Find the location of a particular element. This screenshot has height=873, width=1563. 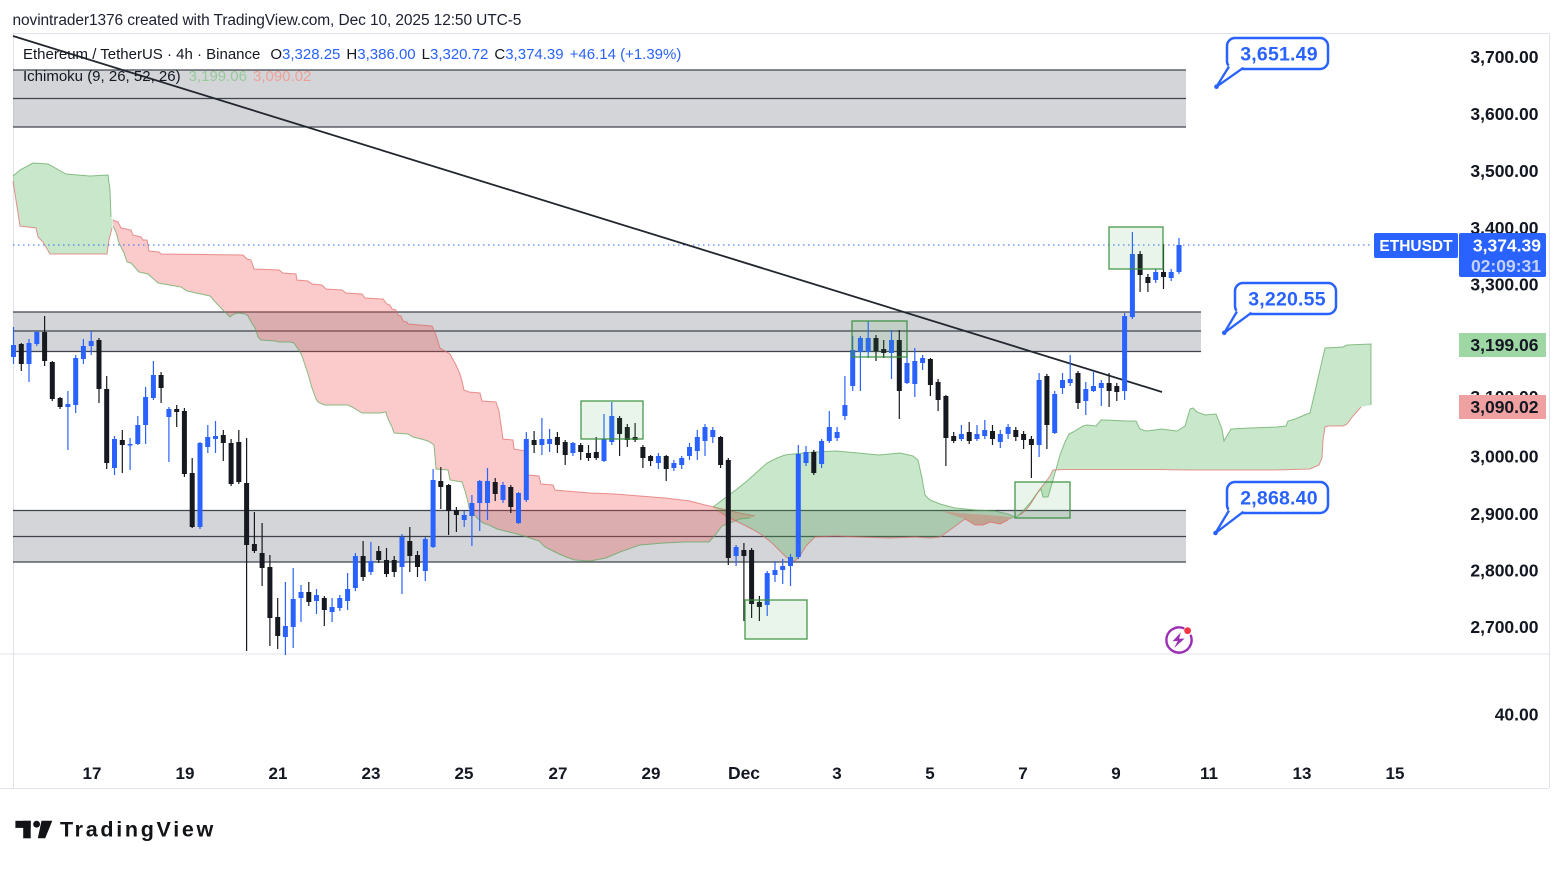

svg-text: 27 is located at coordinates (558, 773).